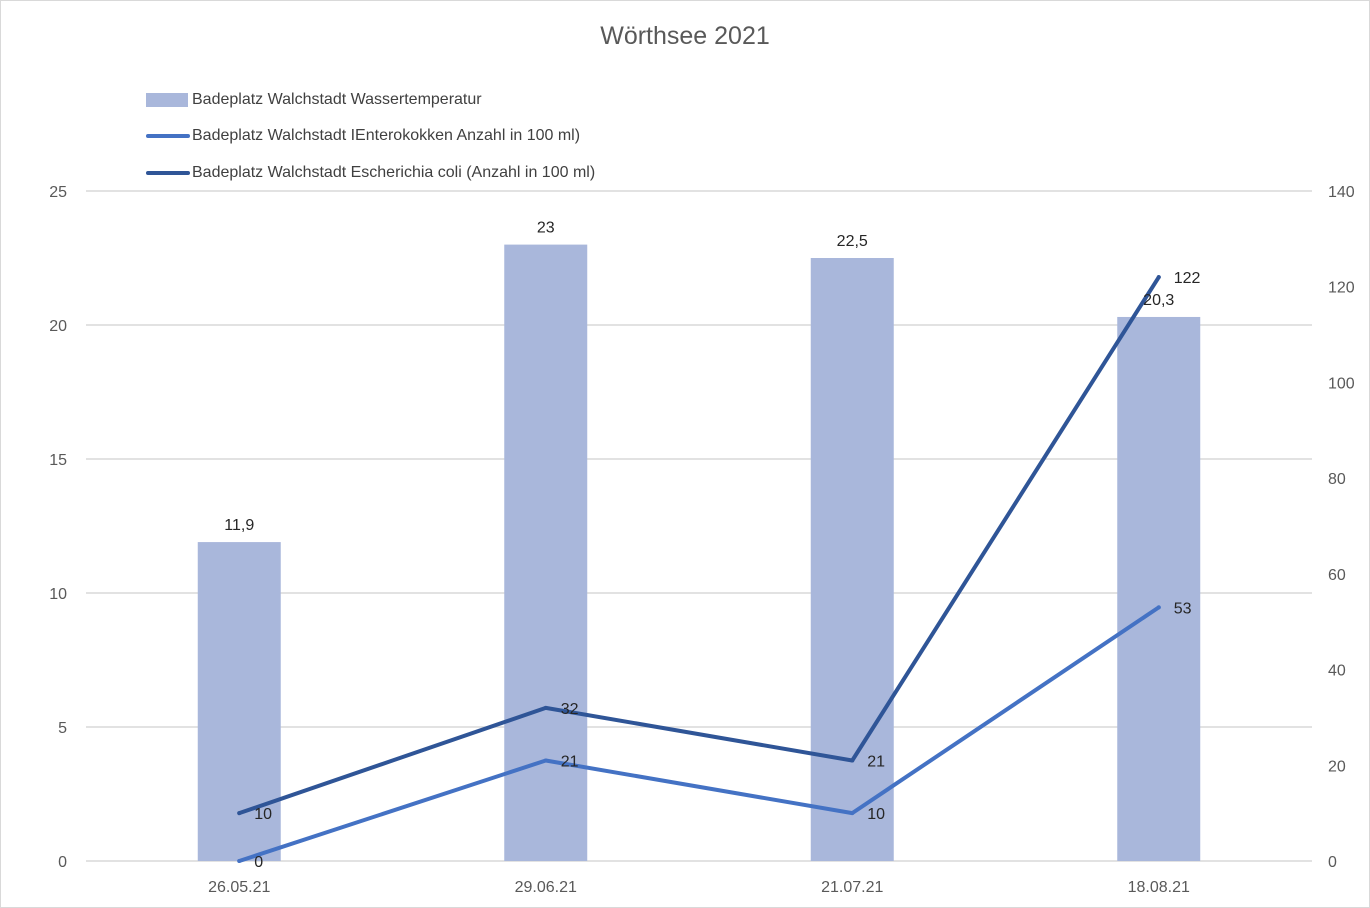 Image resolution: width=1370 pixels, height=908 pixels. I want to click on x-tick-label: 18.08.21, so click(1159, 887).